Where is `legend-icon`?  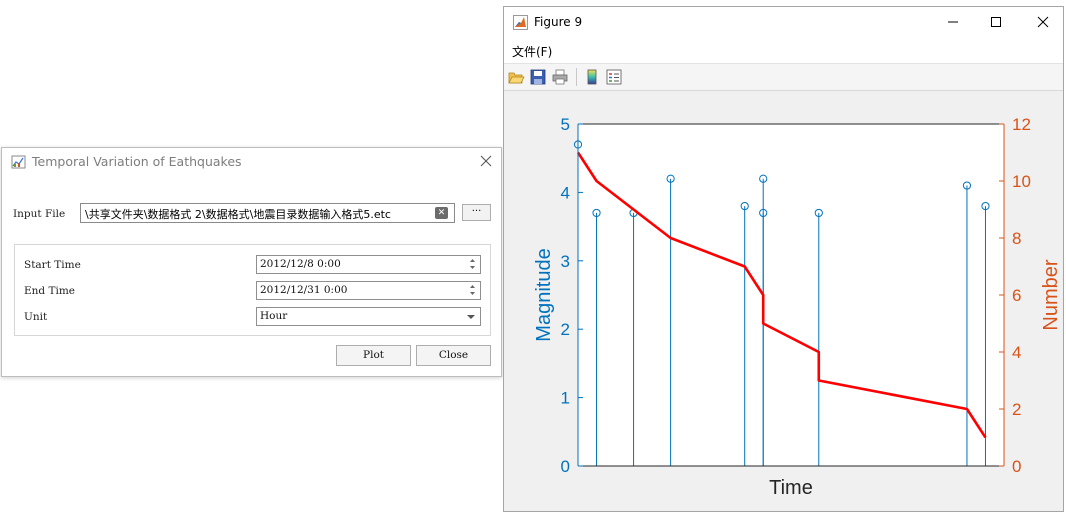 legend-icon is located at coordinates (614, 77).